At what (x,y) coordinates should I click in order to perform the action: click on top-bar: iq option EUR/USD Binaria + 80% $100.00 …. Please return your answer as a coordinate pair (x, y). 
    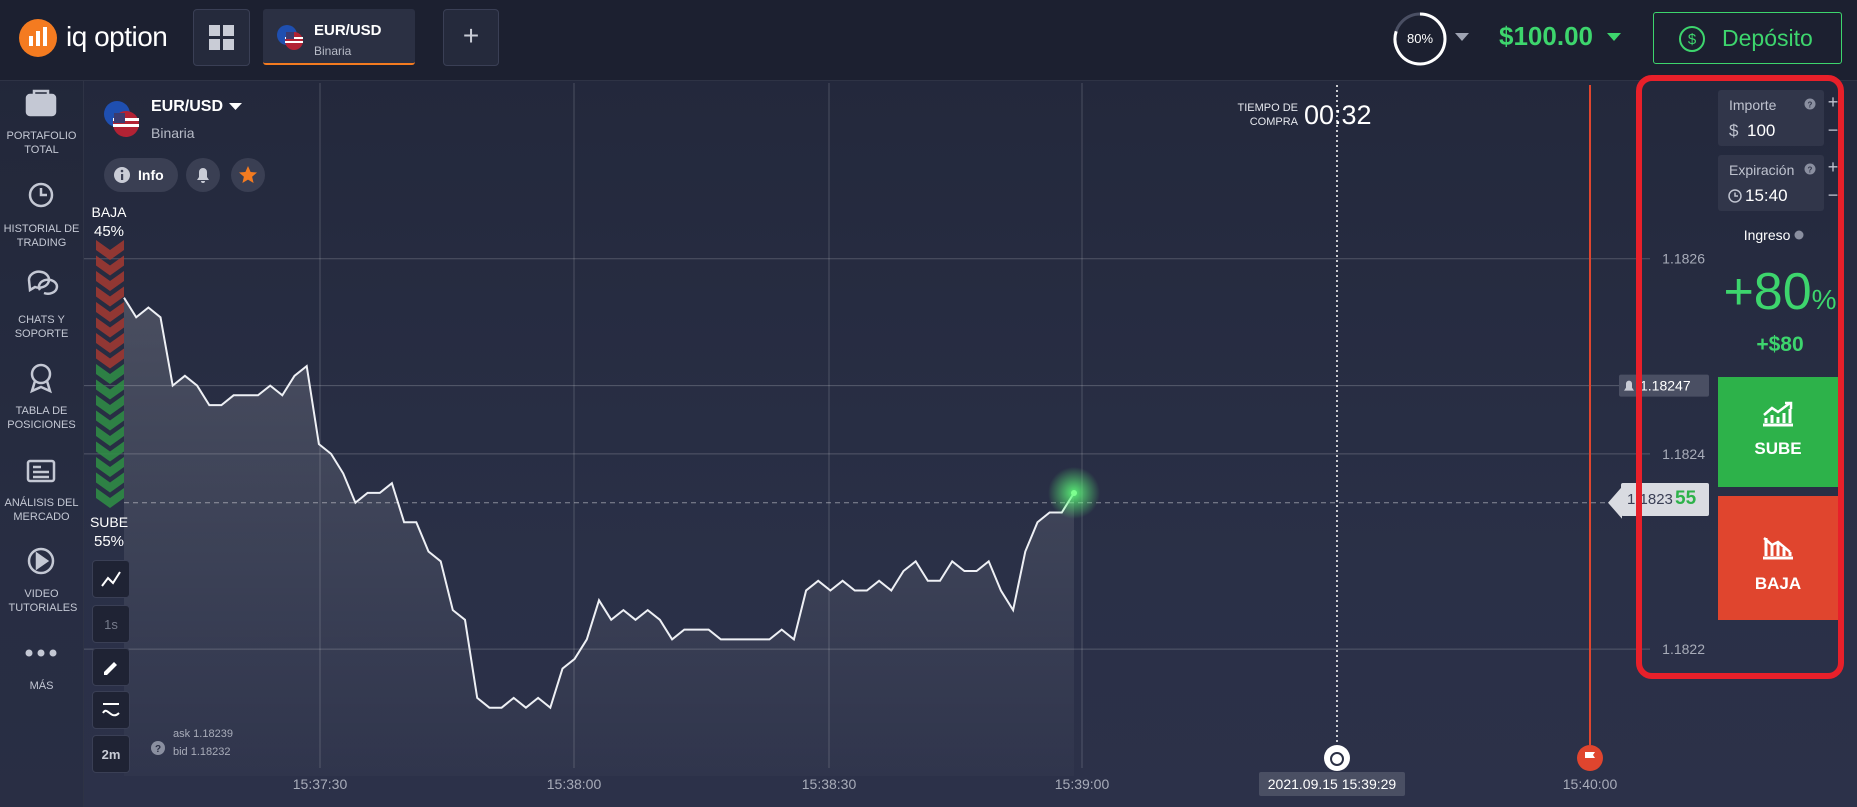
    Looking at the image, I should click on (928, 40).